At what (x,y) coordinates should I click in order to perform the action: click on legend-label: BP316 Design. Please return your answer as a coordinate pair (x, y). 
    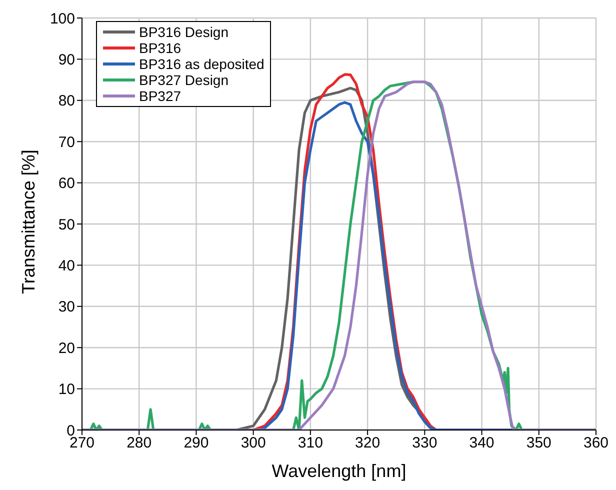
    Looking at the image, I should click on (184, 32).